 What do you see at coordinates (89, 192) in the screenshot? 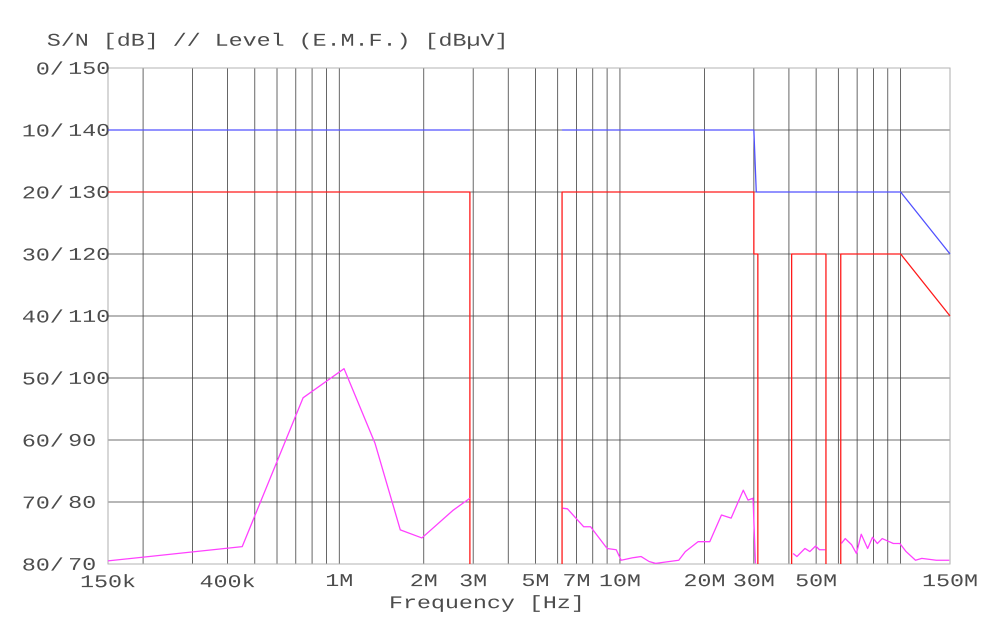
I see `y-tick-label: 130` at bounding box center [89, 192].